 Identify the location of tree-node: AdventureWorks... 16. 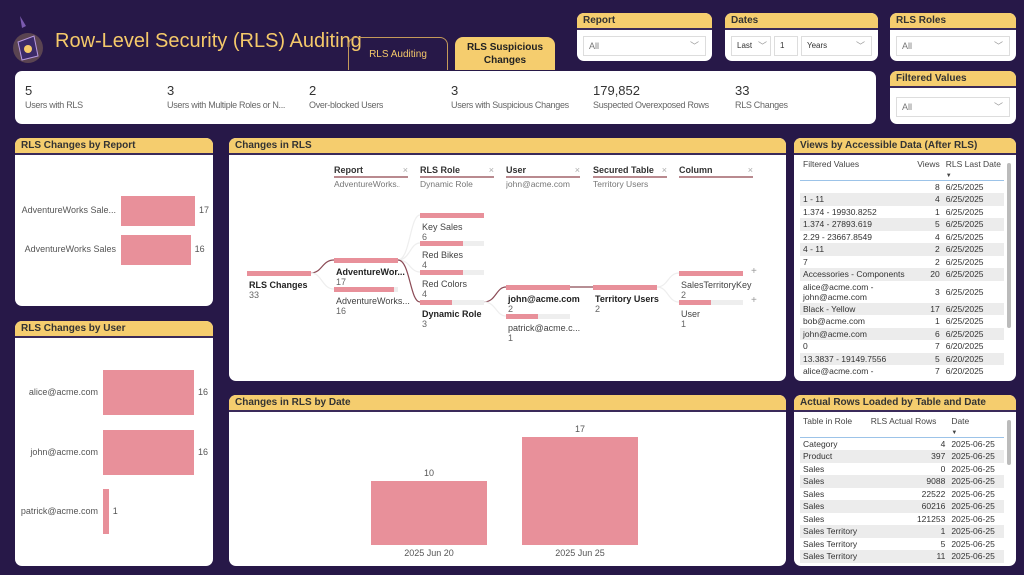
(372, 301).